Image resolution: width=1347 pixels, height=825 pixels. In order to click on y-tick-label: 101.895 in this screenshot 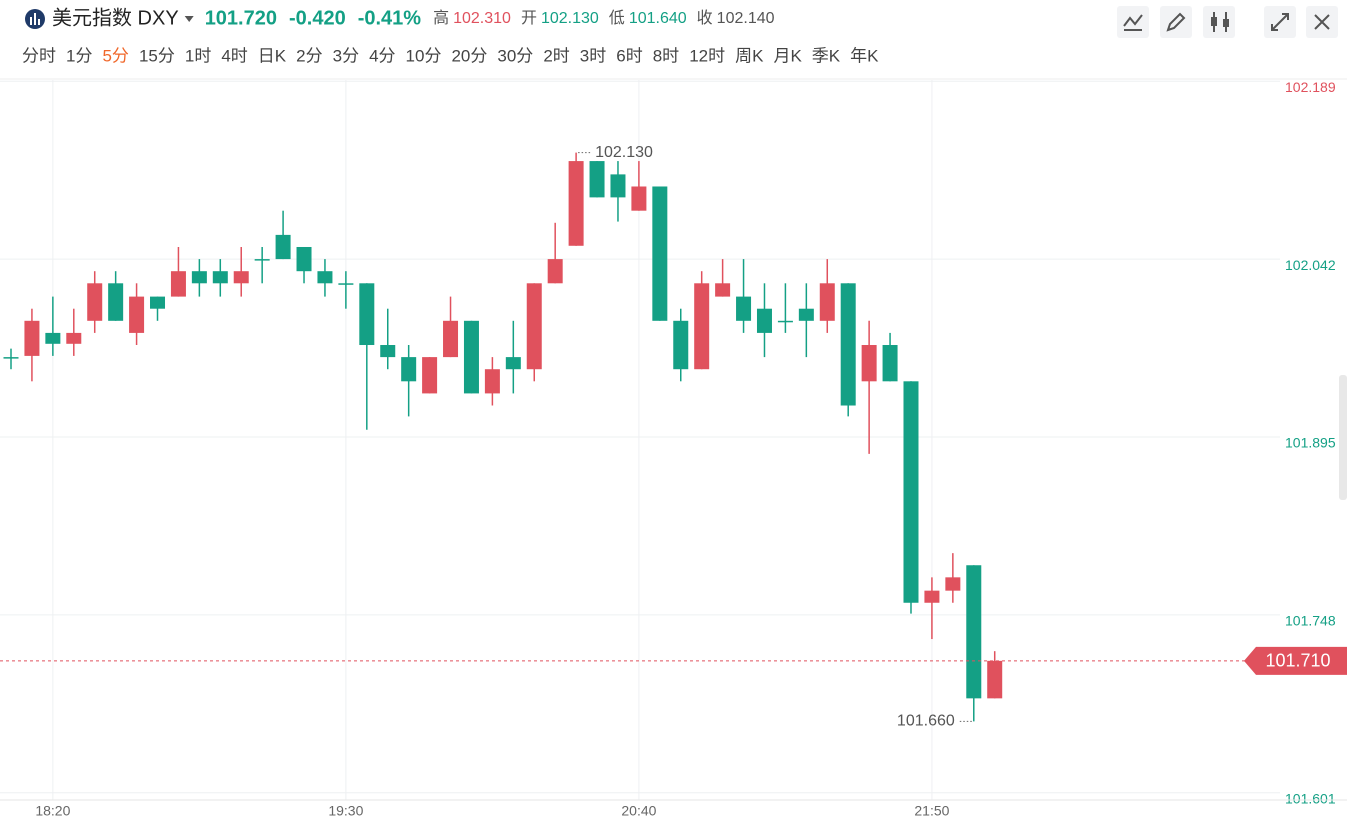, I will do `click(1310, 443)`.